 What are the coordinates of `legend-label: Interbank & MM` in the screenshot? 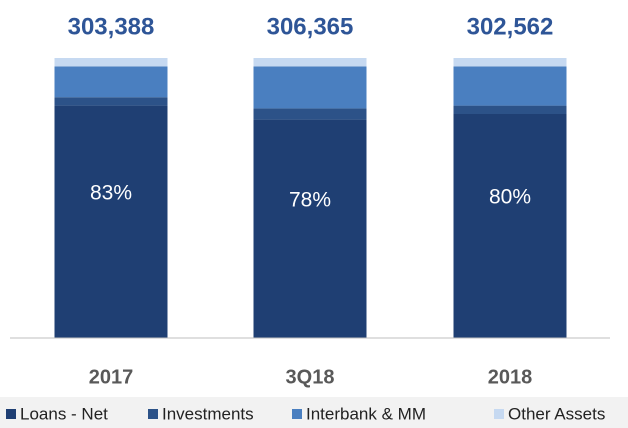 It's located at (366, 413).